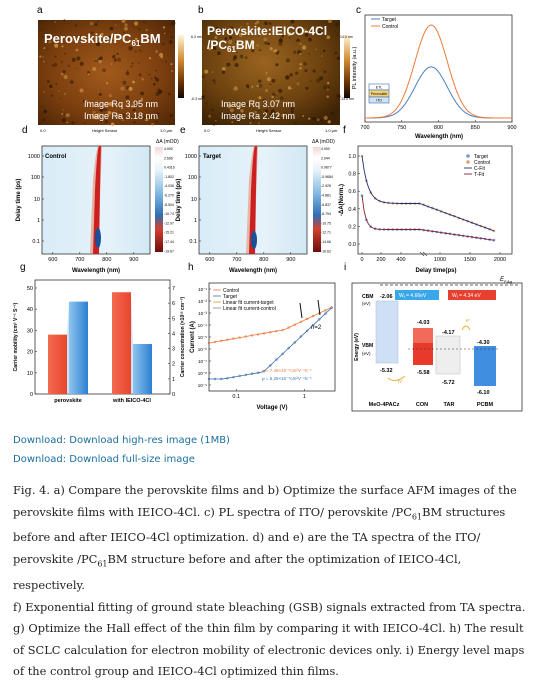 The height and width of the screenshot is (683, 542). What do you see at coordinates (236, 397) in the screenshot?
I see `xtick-label-h: 0.1` at bounding box center [236, 397].